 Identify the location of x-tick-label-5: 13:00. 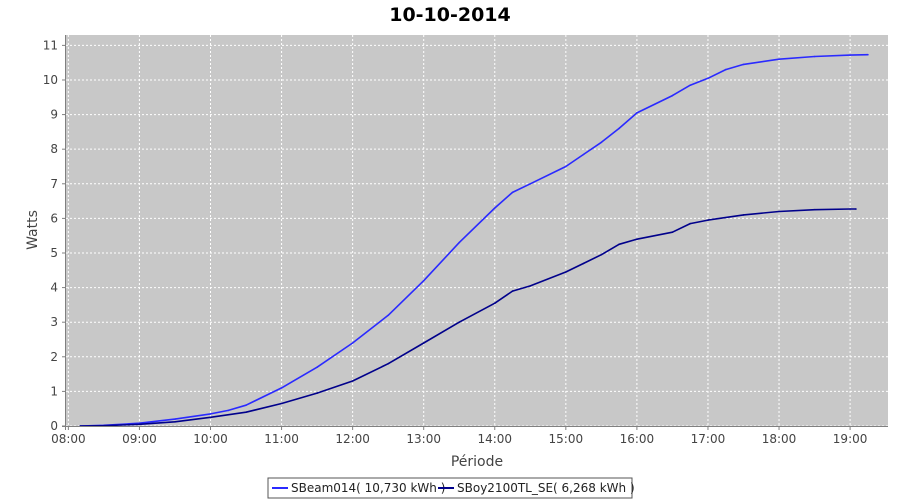
(423, 439).